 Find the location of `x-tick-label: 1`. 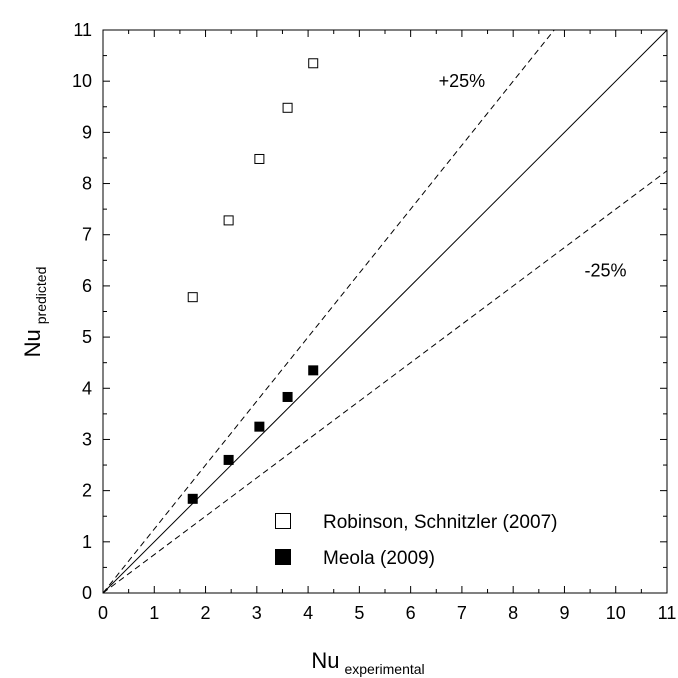

x-tick-label: 1 is located at coordinates (154, 613).